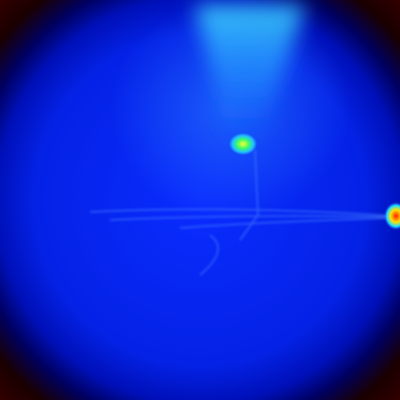 The width and height of the screenshot is (400, 400). What do you see at coordinates (243, 144) in the screenshot?
I see `hot-spot` at bounding box center [243, 144].